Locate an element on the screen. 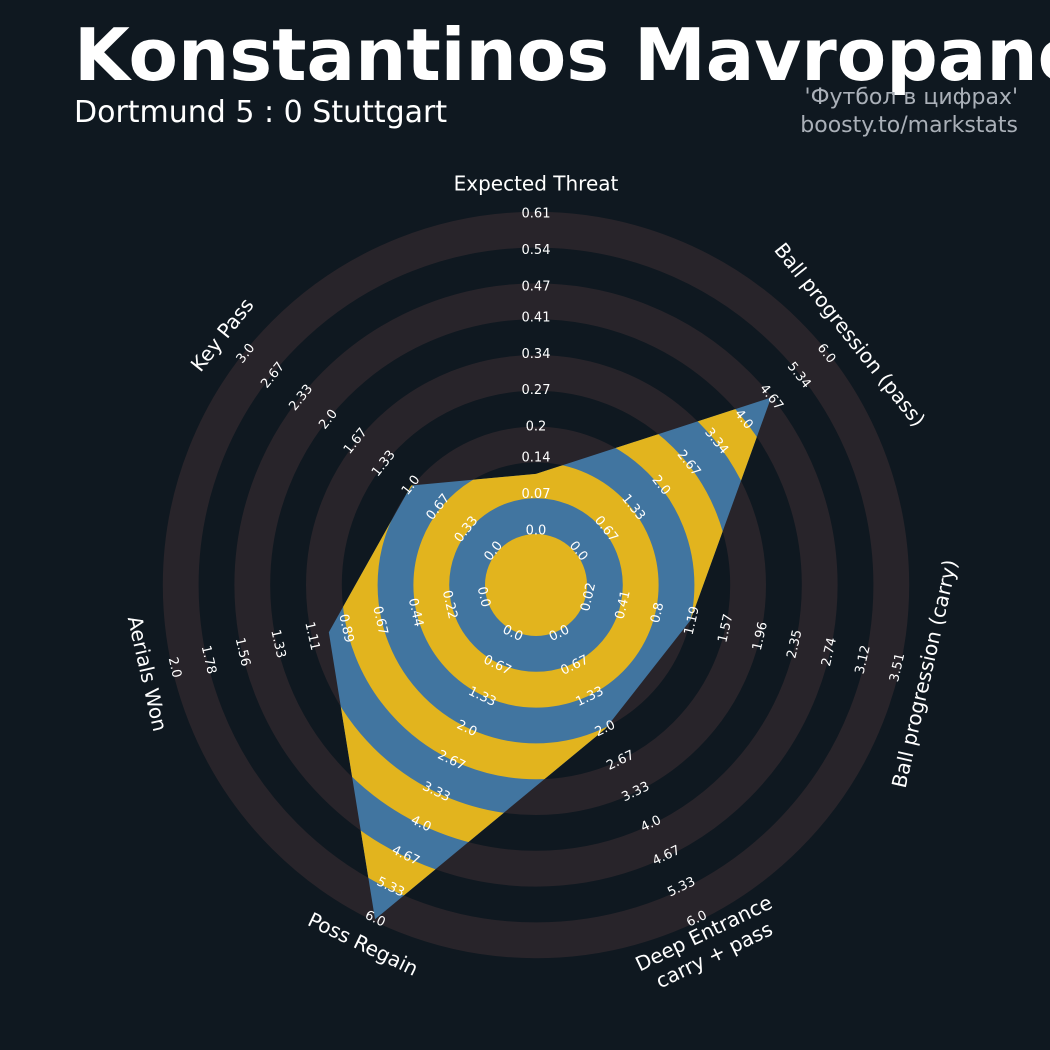  tick-label: 2.35 is located at coordinates (794, 644).